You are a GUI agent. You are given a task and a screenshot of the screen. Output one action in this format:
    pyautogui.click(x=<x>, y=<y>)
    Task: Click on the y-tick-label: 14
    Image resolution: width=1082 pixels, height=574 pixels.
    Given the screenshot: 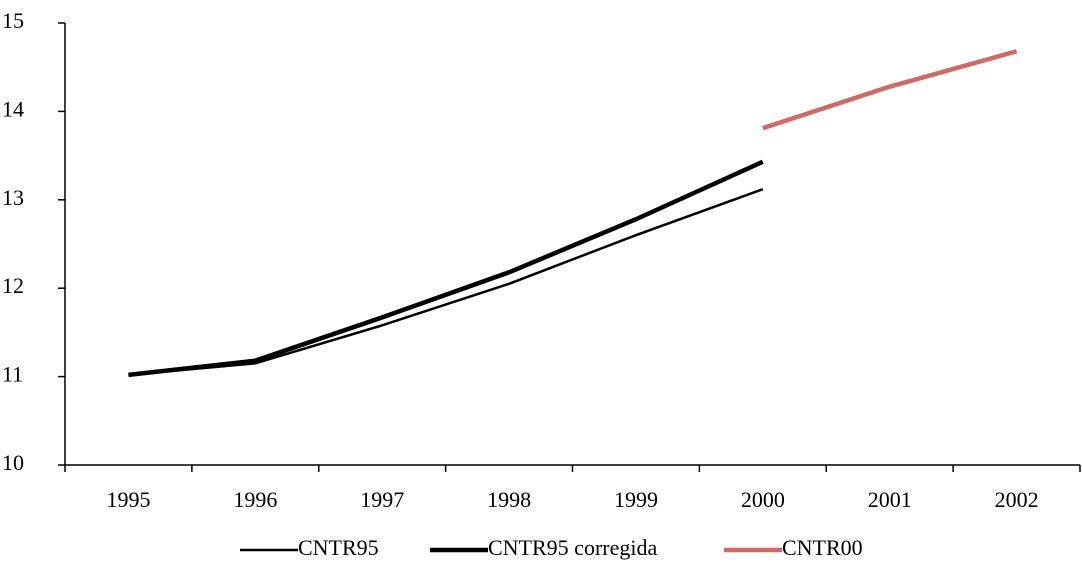 What is the action you would take?
    pyautogui.click(x=13, y=108)
    